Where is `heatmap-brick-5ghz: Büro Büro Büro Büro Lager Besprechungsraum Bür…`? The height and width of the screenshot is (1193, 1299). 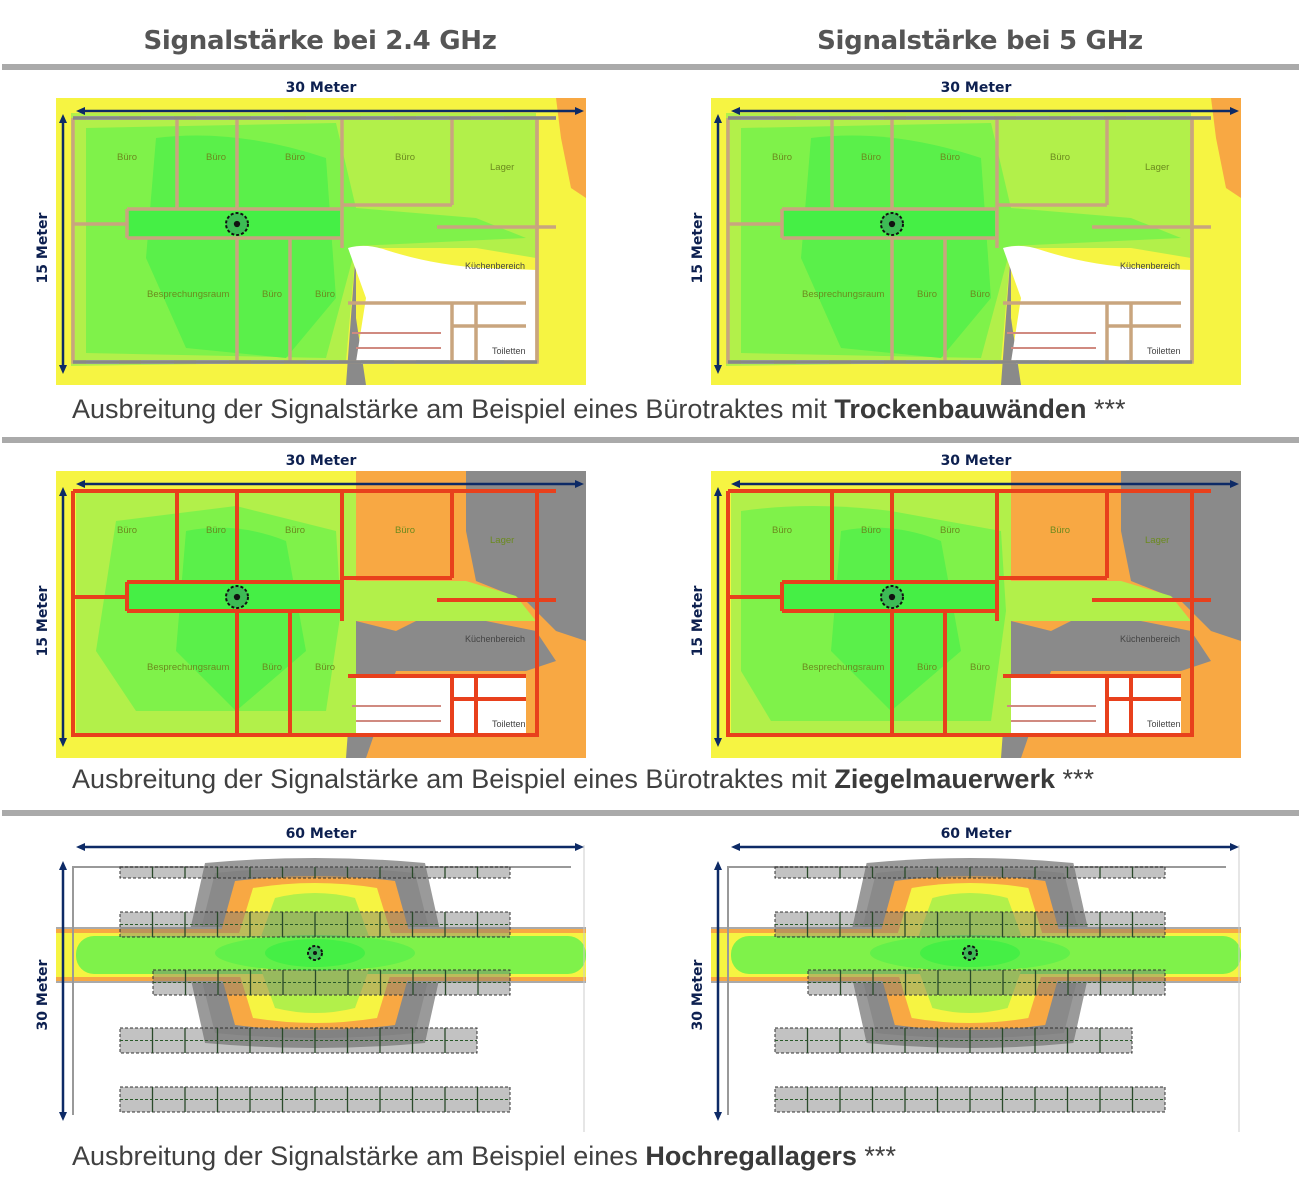 heatmap-brick-5ghz: Büro Büro Büro Büro Lager Besprechungsraum Bür… is located at coordinates (961, 606).